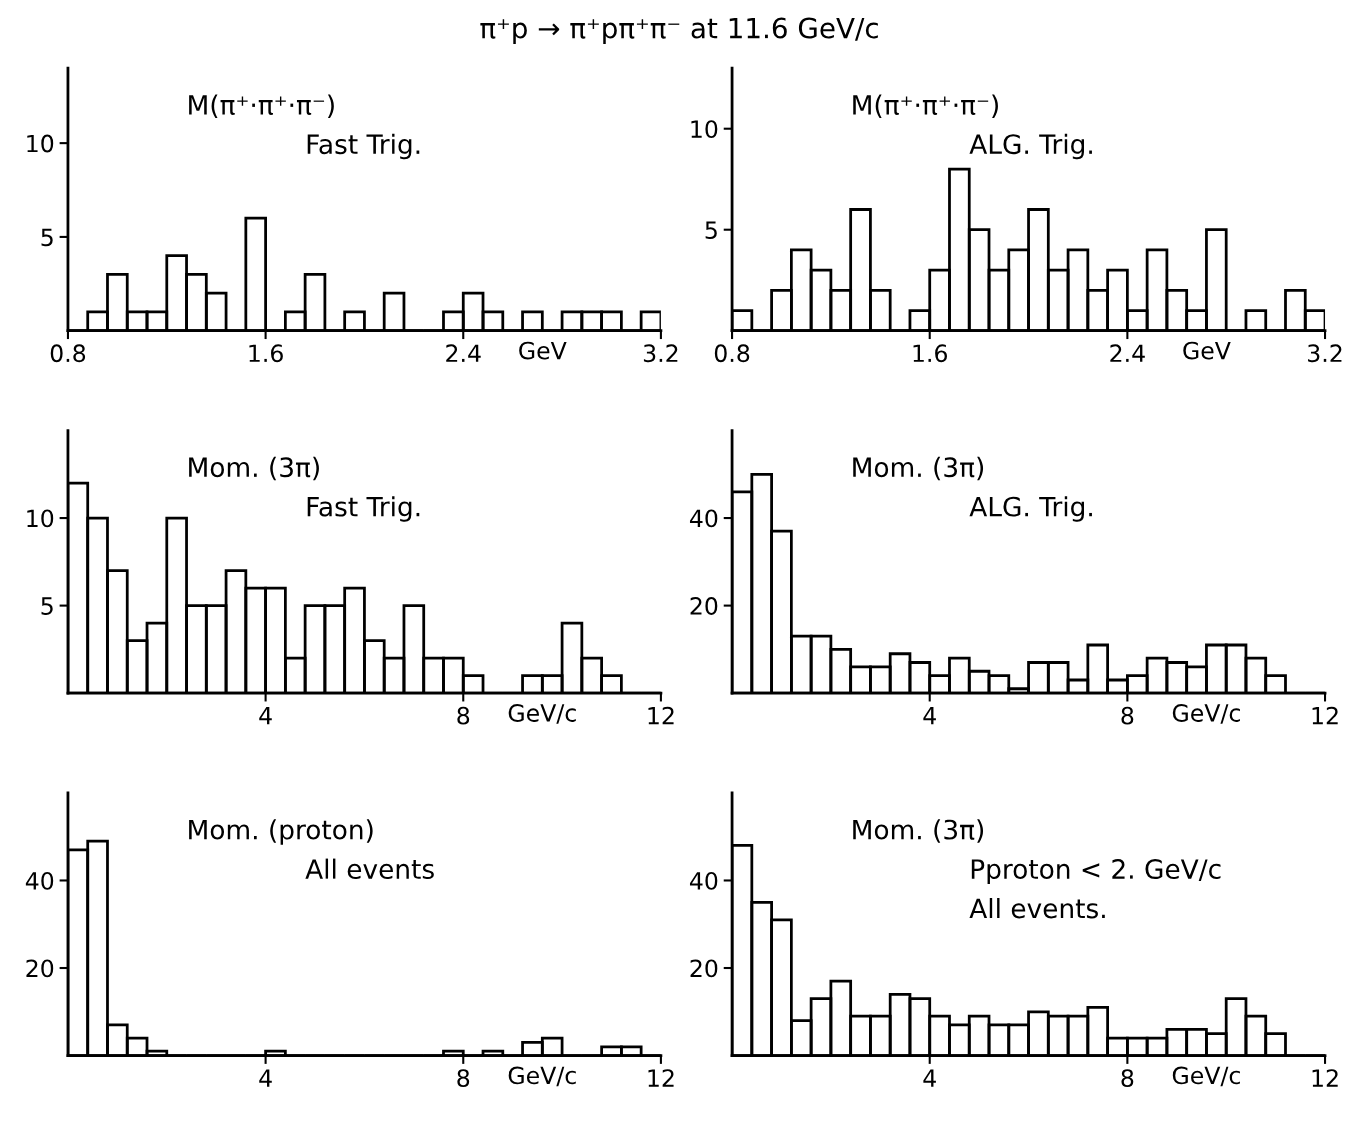 This screenshot has width=1359, height=1135. I want to click on annotation: All events, so click(369, 869).